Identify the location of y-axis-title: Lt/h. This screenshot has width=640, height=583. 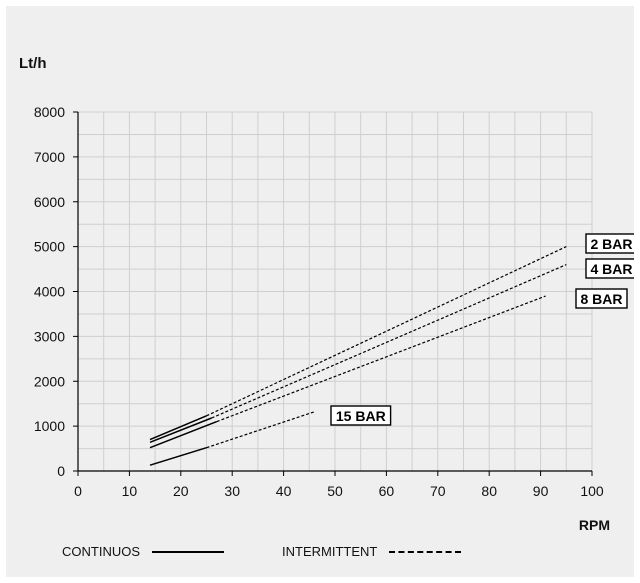
(33, 63).